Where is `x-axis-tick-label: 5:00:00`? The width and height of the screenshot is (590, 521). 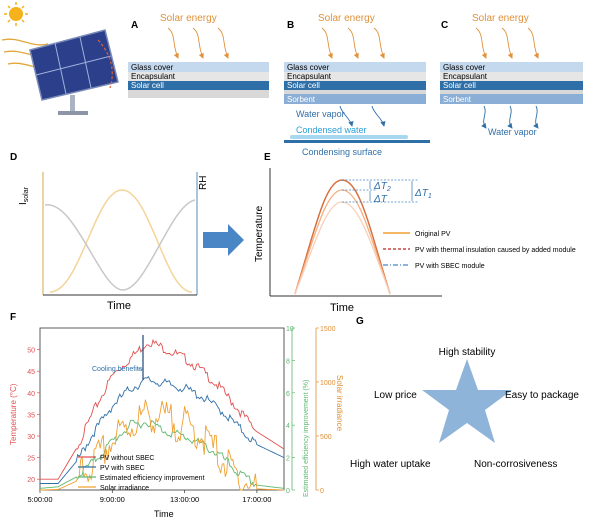 x-axis-tick-label: 5:00:00 is located at coordinates (39, 499).